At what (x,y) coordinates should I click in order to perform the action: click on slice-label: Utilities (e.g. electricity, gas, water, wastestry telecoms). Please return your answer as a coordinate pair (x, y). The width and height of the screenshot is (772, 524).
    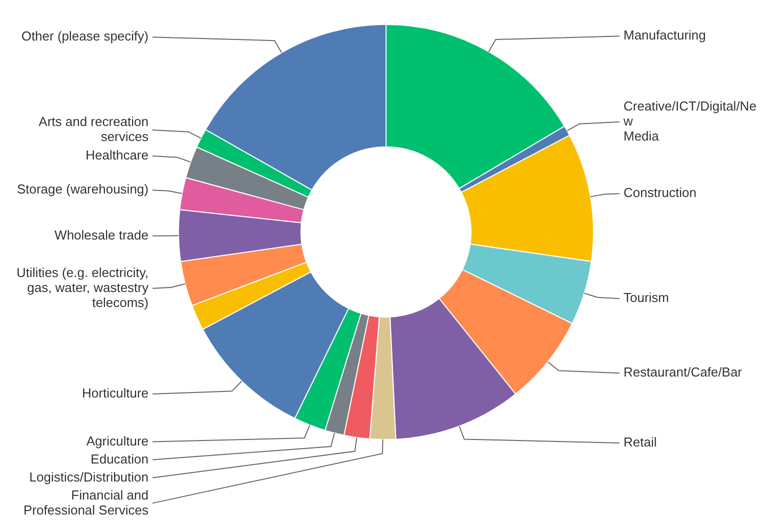
    Looking at the image, I should click on (82, 287).